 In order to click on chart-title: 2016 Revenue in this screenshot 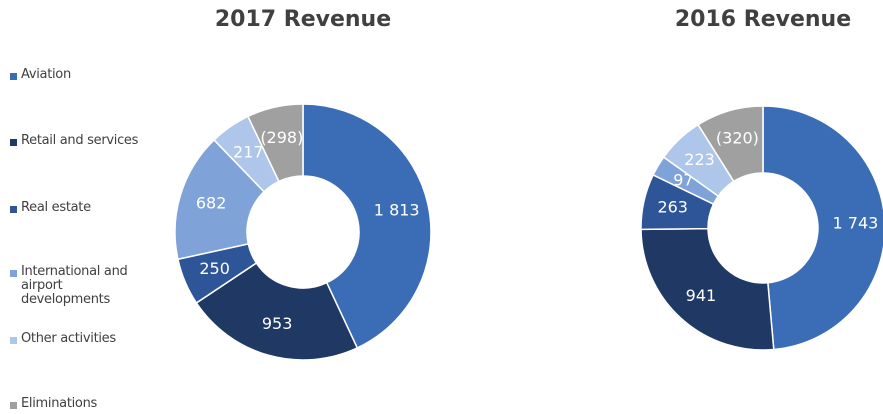, I will do `click(763, 19)`.